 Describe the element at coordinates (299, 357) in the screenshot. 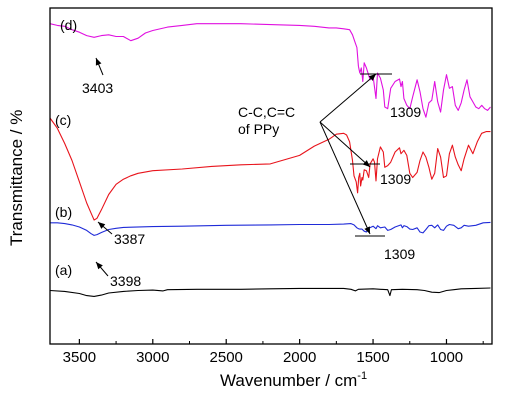

I see `x-tick-label-2000: 2000` at that location.